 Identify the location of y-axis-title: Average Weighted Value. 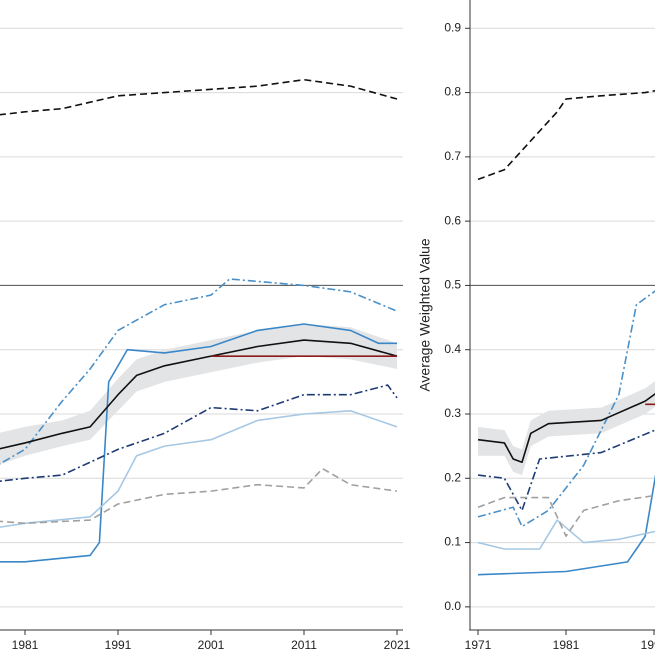
(425, 315).